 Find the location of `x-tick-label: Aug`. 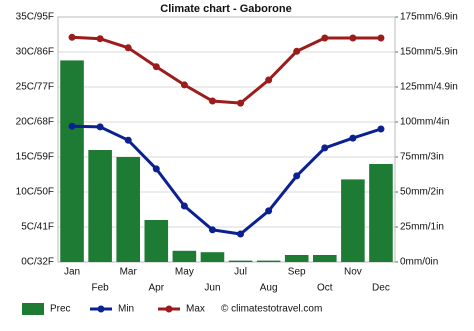

x-tick-label: Aug is located at coordinates (269, 288).